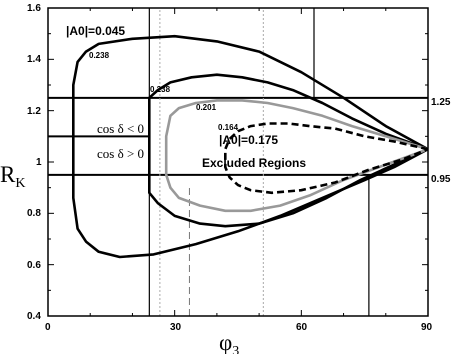 The width and height of the screenshot is (451, 354). I want to click on level-label-095: 0.95, so click(441, 179).